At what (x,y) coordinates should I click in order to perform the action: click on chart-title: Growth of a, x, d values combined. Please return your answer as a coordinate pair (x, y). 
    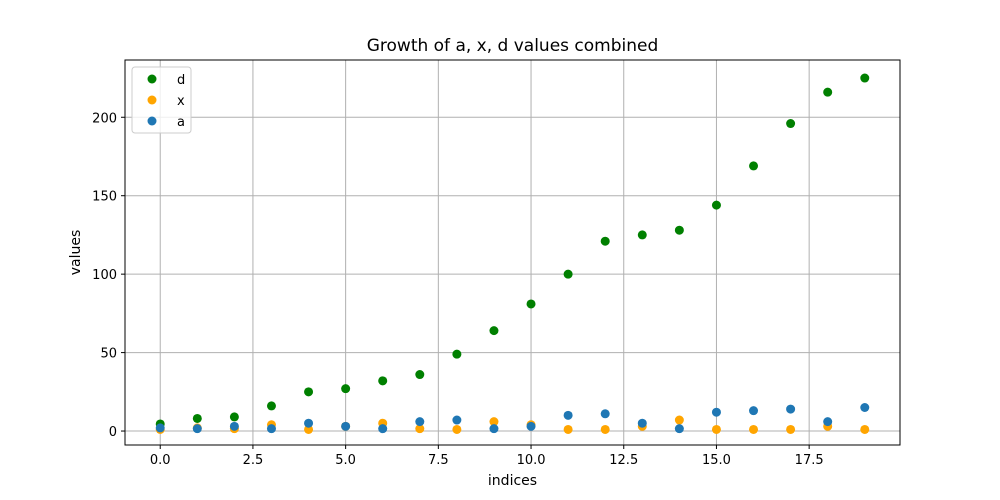
    Looking at the image, I should click on (513, 46).